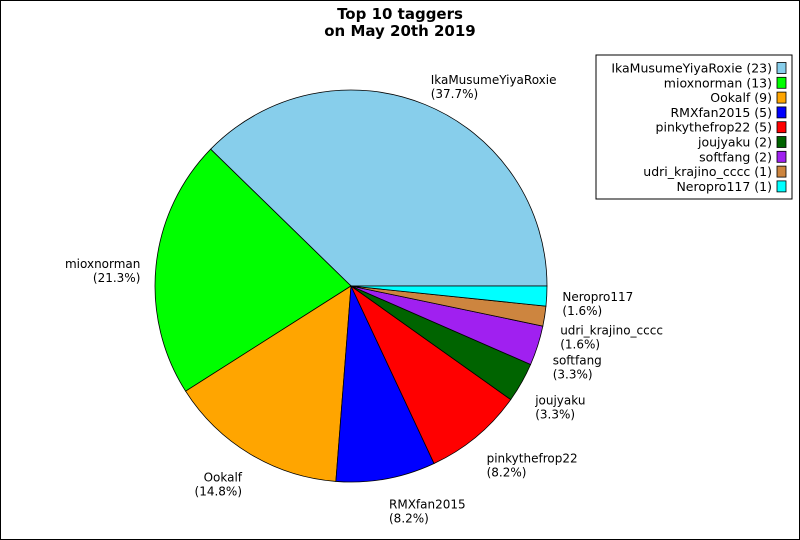 This screenshot has height=540, width=800. I want to click on legend-swatch-ikamusumeyiyaroxie, so click(781, 68).